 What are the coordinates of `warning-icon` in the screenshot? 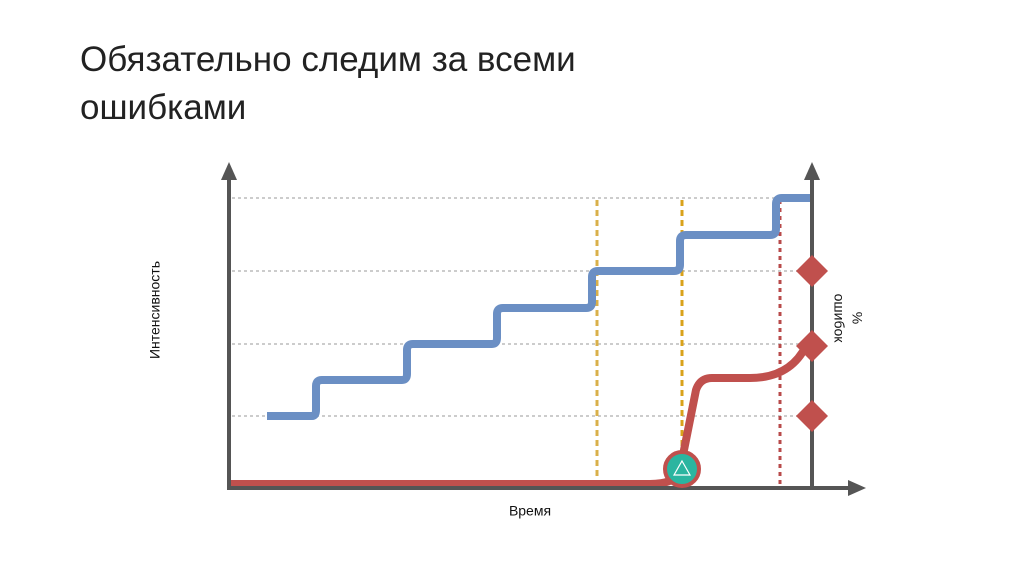 It's located at (682, 469).